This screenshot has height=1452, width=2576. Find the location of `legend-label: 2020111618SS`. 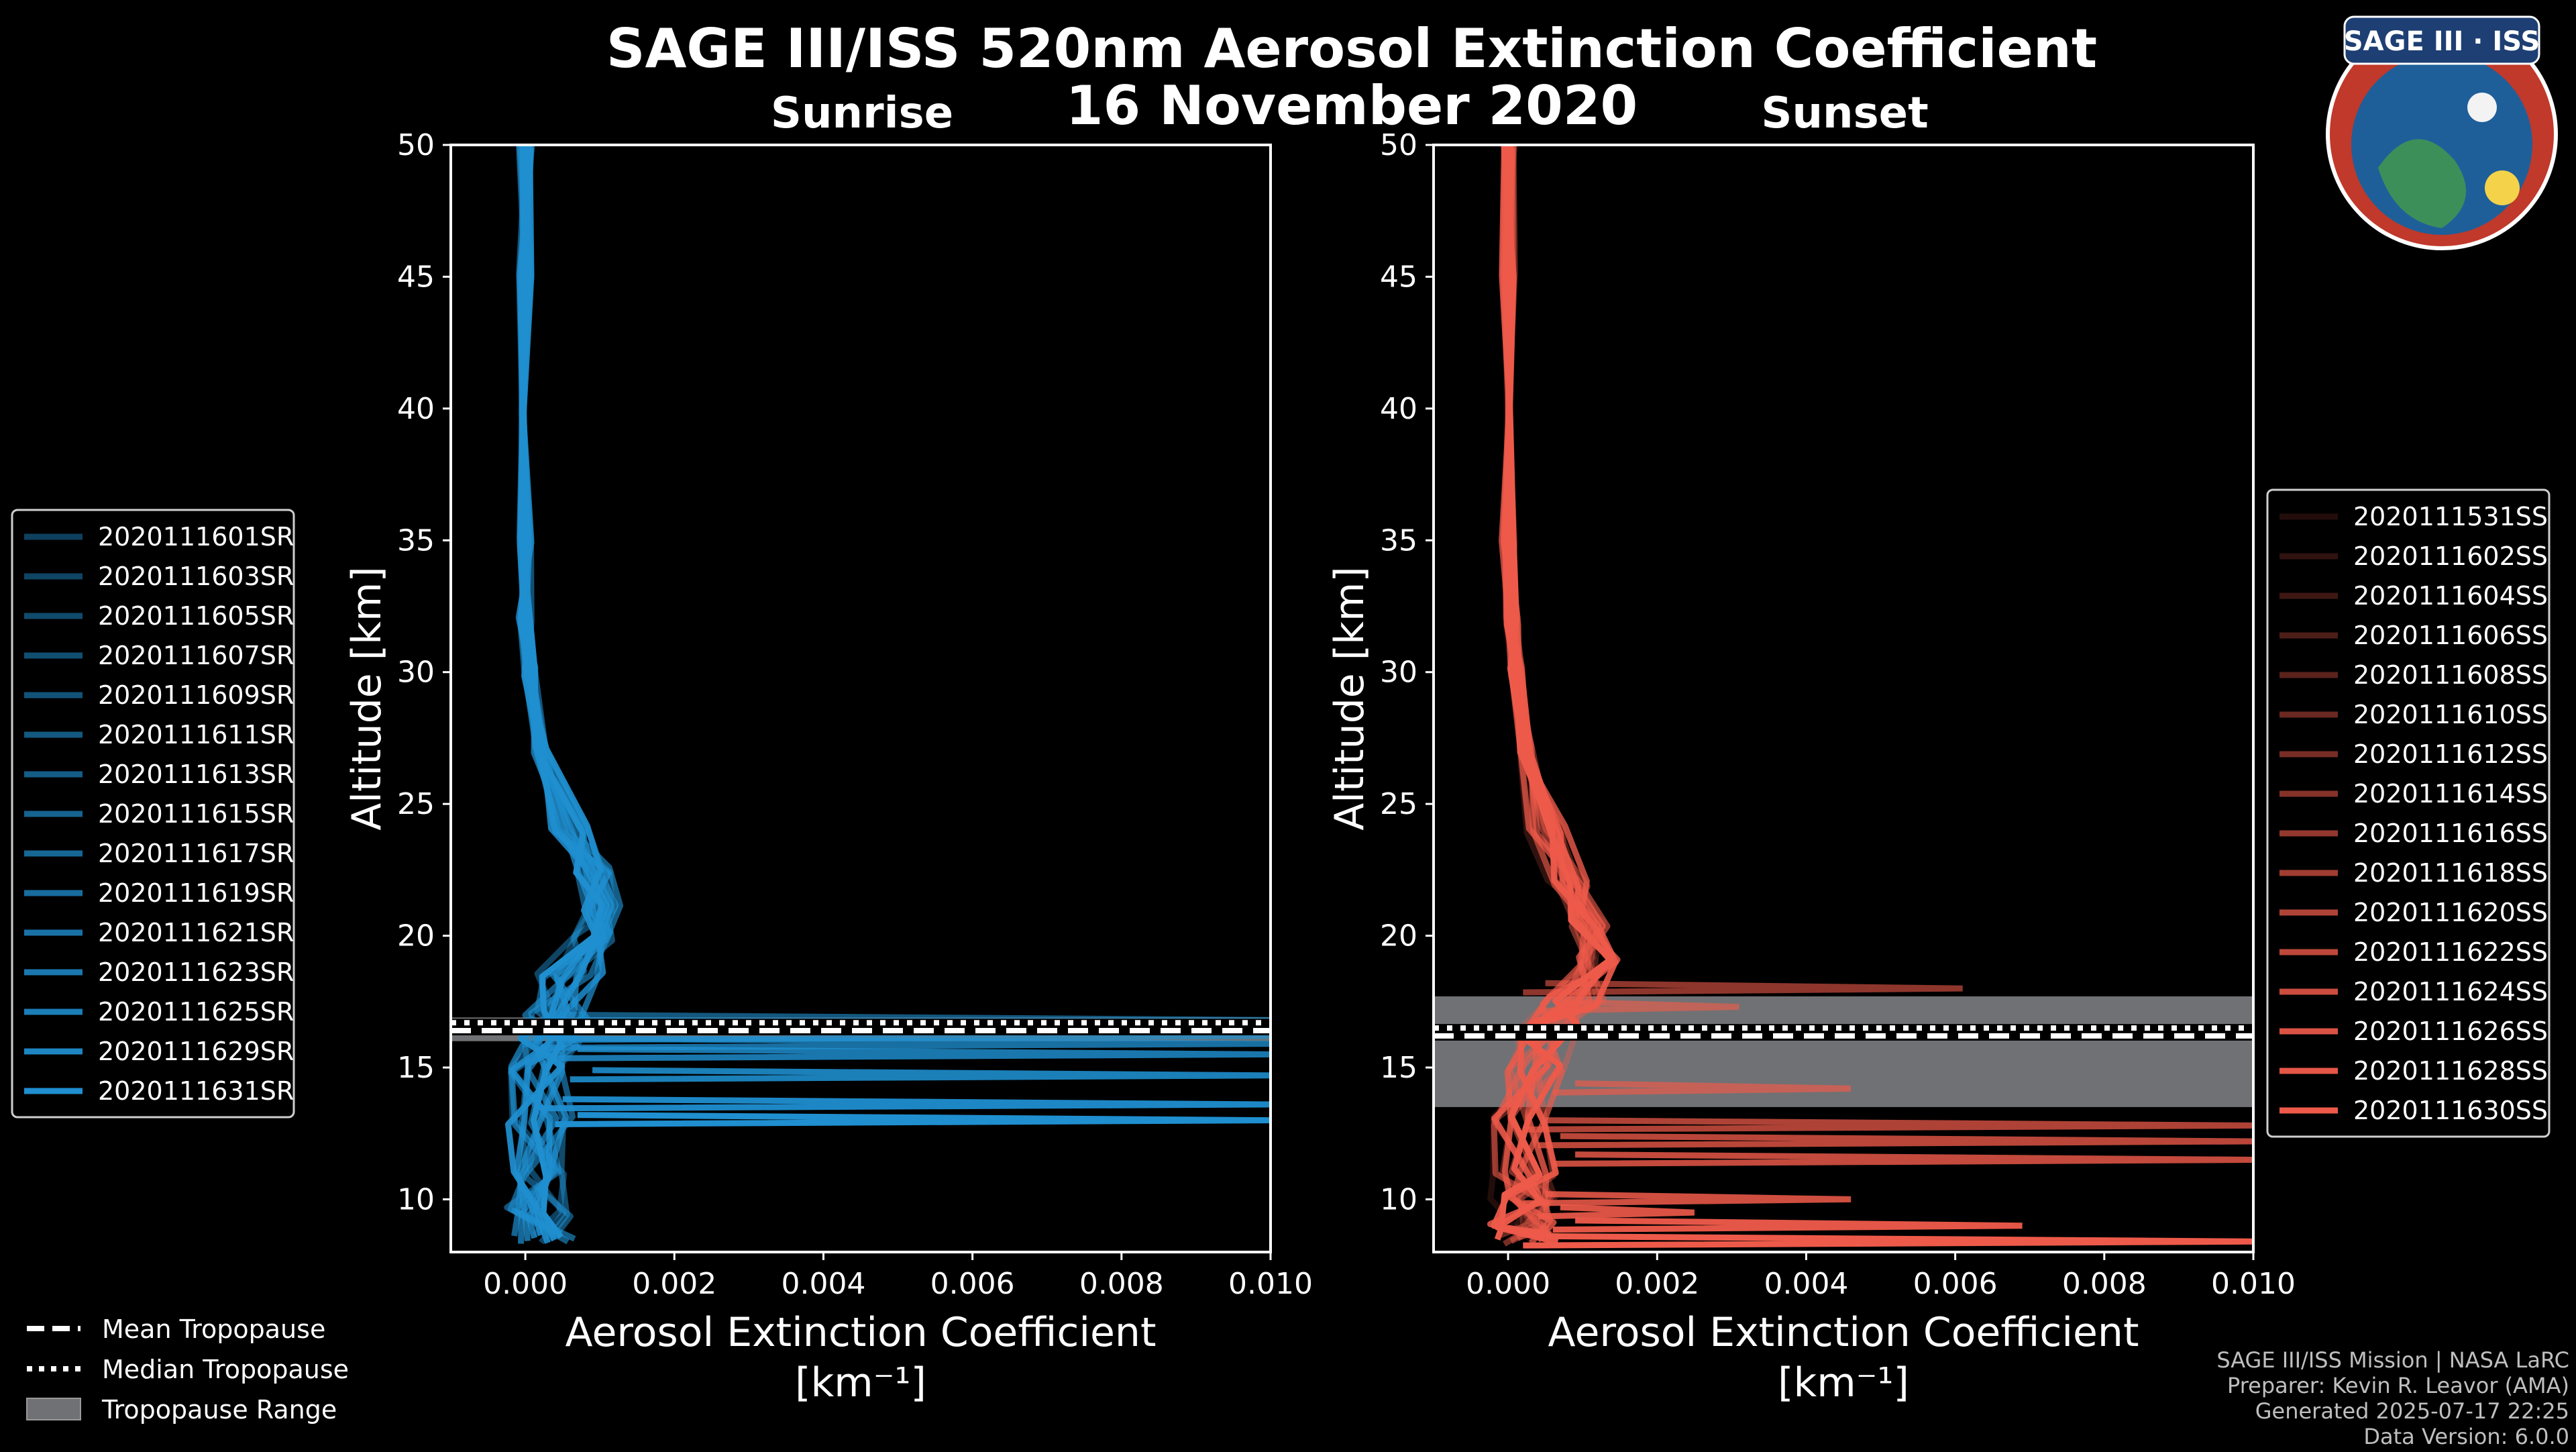

legend-label: 2020111618SS is located at coordinates (2450, 873).